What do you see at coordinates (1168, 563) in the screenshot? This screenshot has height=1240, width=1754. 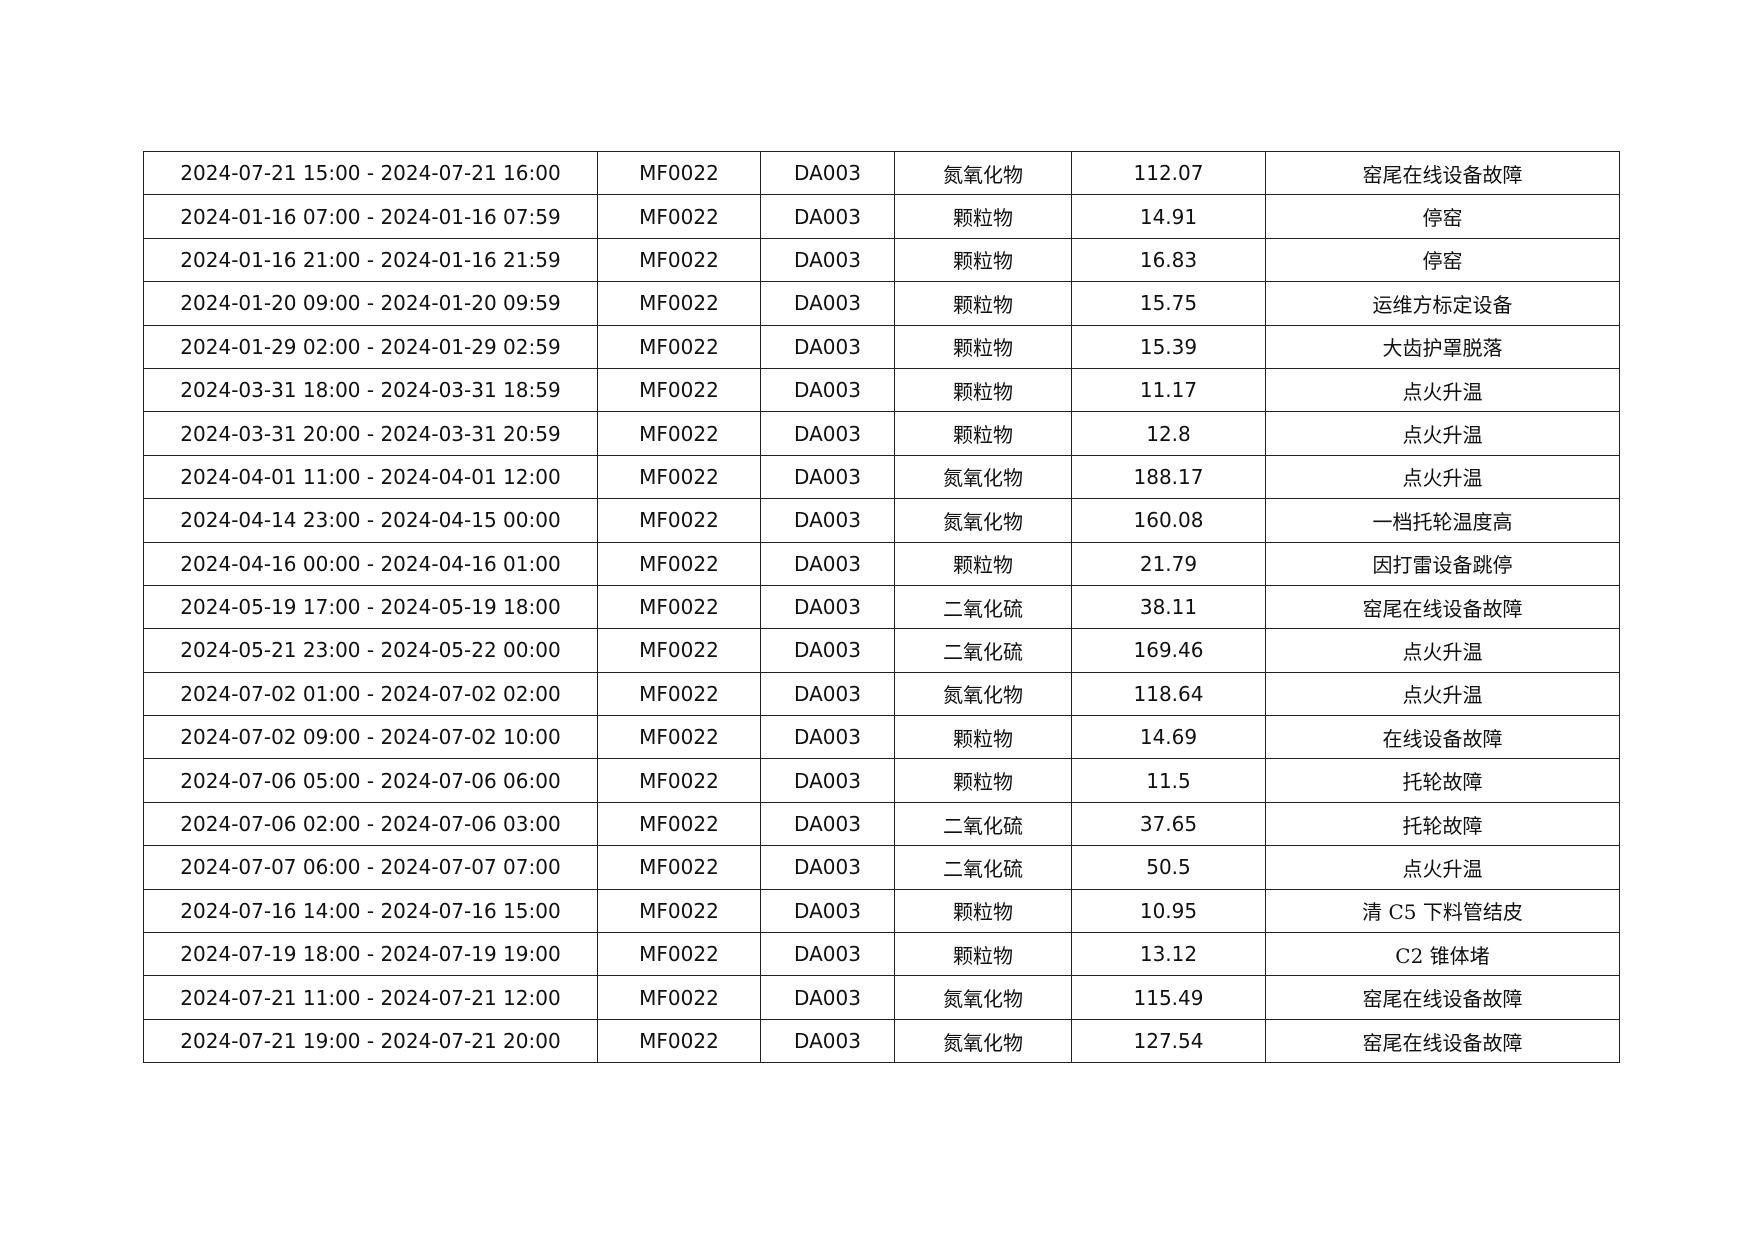 I see `value-cell: 21.79` at bounding box center [1168, 563].